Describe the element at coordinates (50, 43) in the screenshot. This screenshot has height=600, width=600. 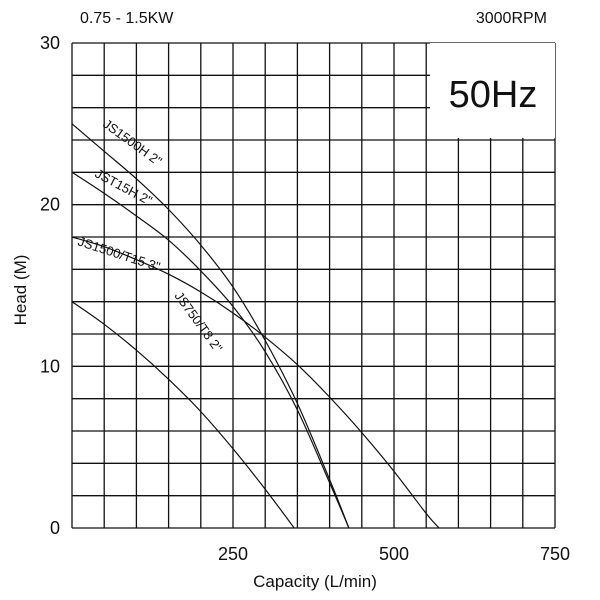
I see `y-tick-label: 30` at that location.